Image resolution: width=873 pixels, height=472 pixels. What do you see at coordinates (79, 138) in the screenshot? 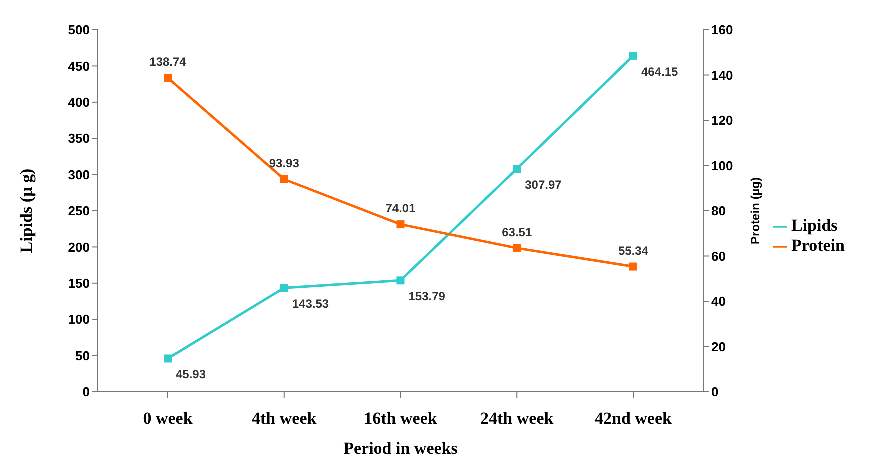
I see `y-tick-label: 350` at bounding box center [79, 138].